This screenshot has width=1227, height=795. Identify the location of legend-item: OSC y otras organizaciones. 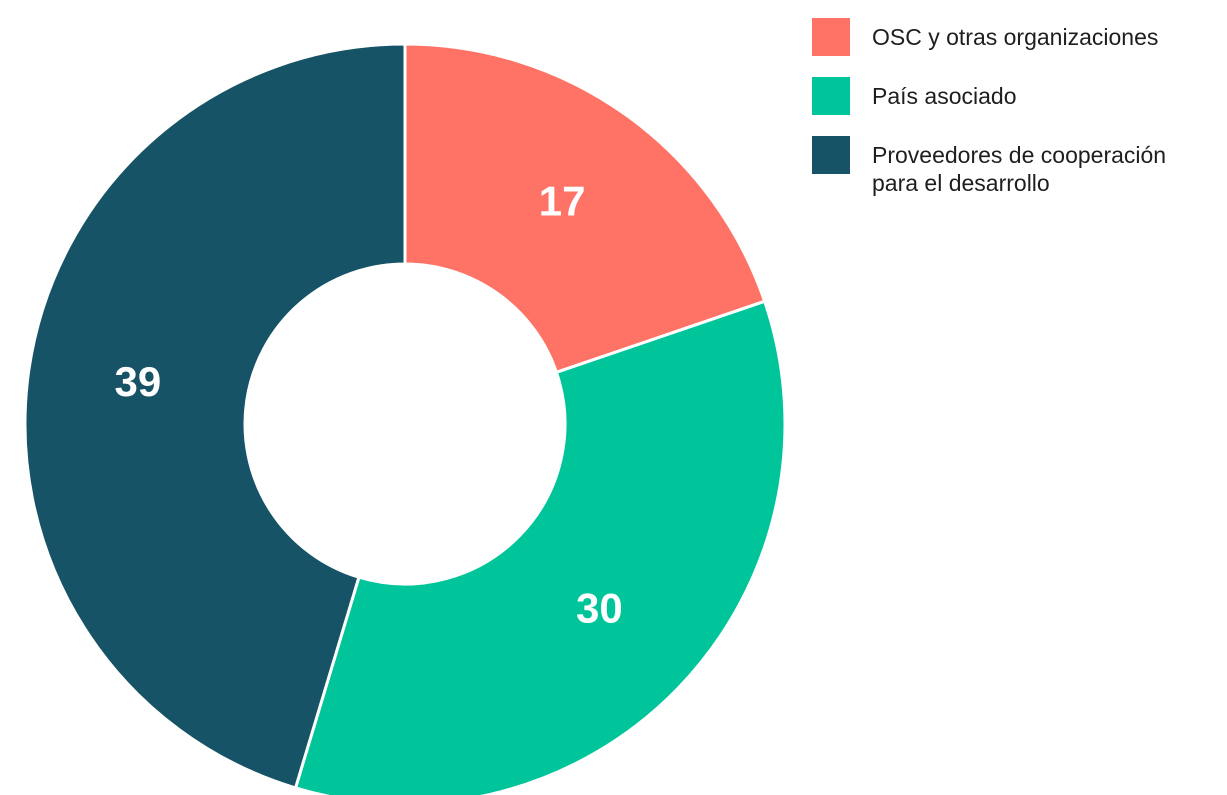
(1012, 37).